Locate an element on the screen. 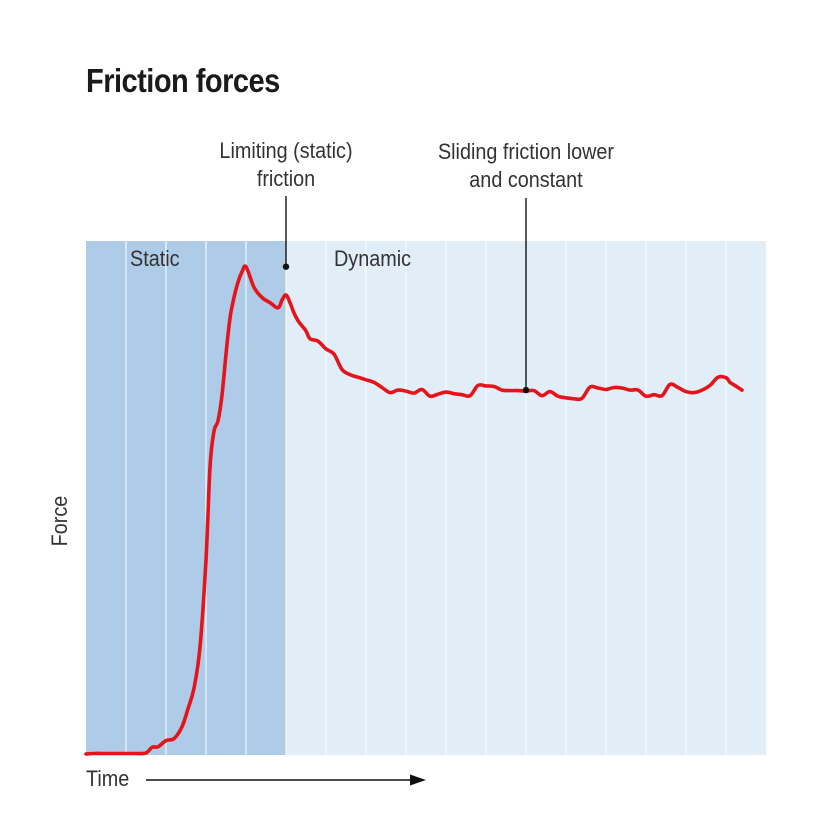  x-axis-label: Time is located at coordinates (108, 778).